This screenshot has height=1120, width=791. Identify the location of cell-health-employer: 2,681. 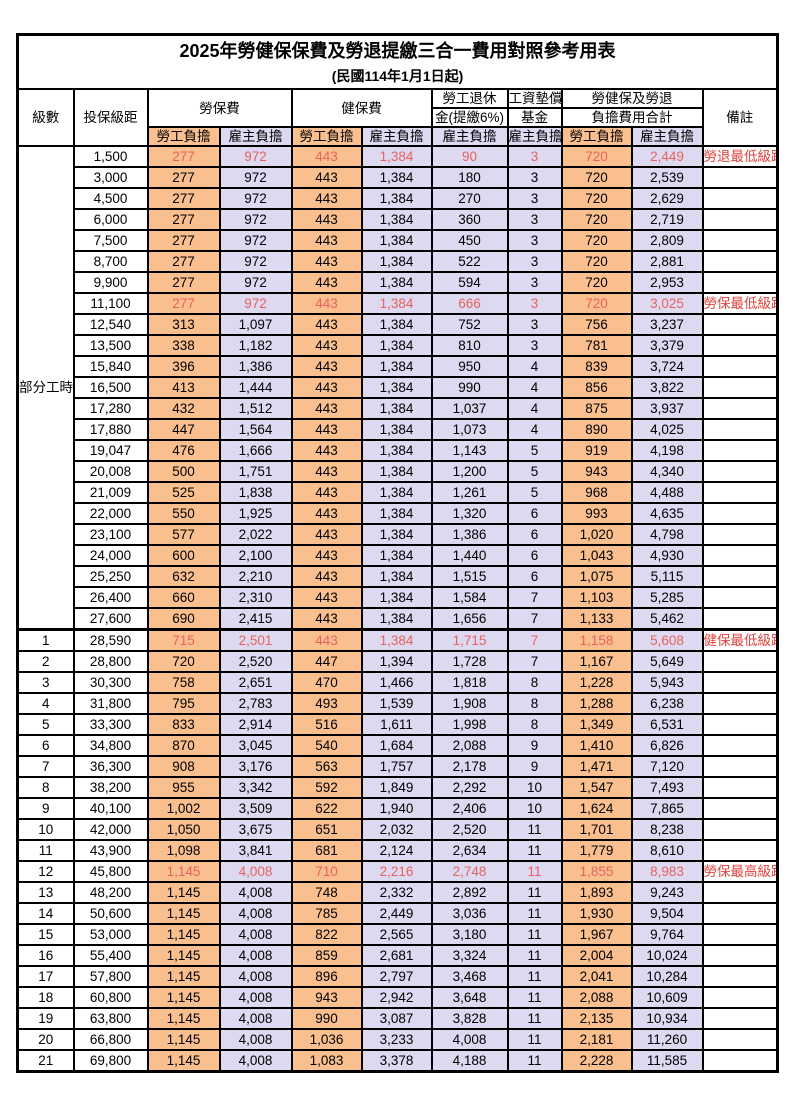
(396, 955).